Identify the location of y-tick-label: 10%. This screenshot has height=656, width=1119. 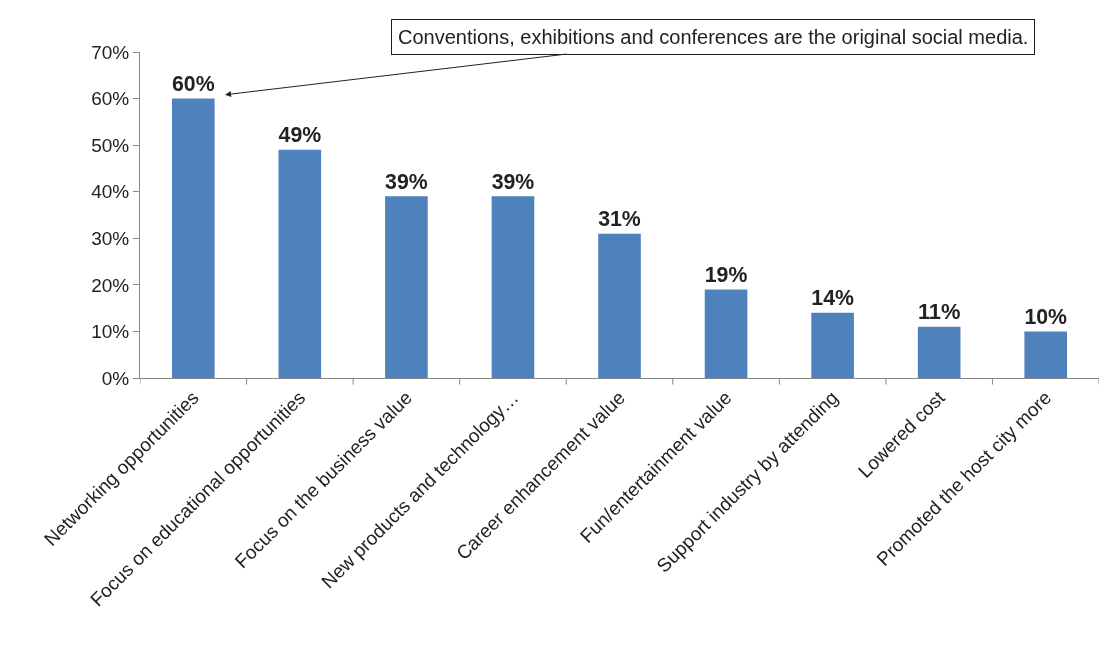
(110, 332).